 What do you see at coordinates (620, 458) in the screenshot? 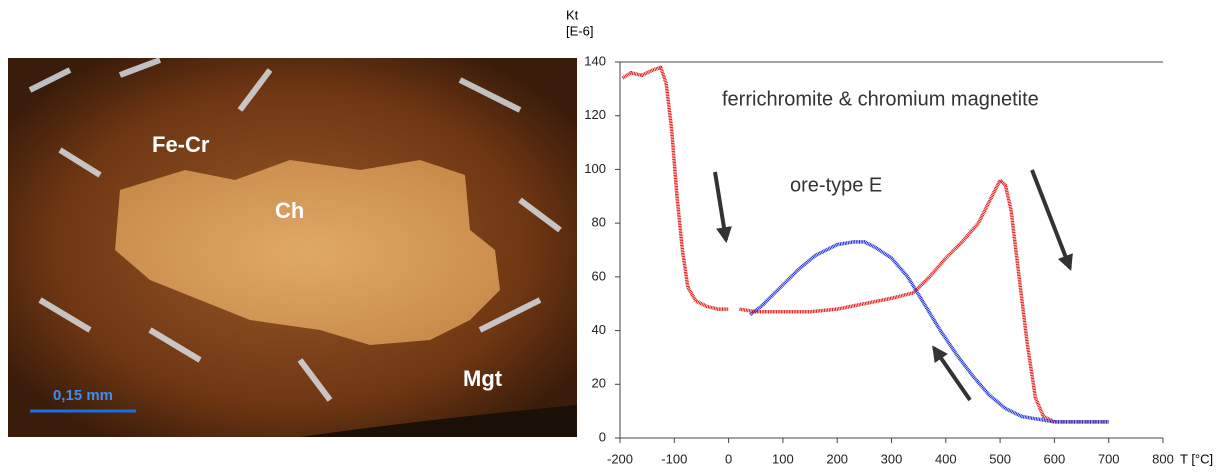
I see `x-tick-label: -200` at bounding box center [620, 458].